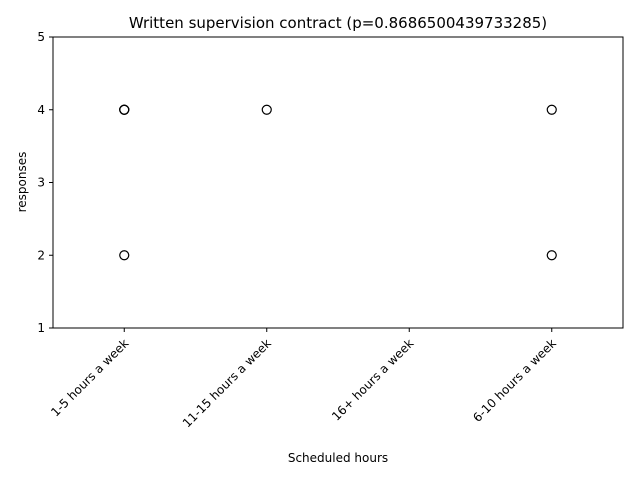 This screenshot has width=640, height=480. What do you see at coordinates (41, 183) in the screenshot?
I see `y-tick-label: 3` at bounding box center [41, 183].